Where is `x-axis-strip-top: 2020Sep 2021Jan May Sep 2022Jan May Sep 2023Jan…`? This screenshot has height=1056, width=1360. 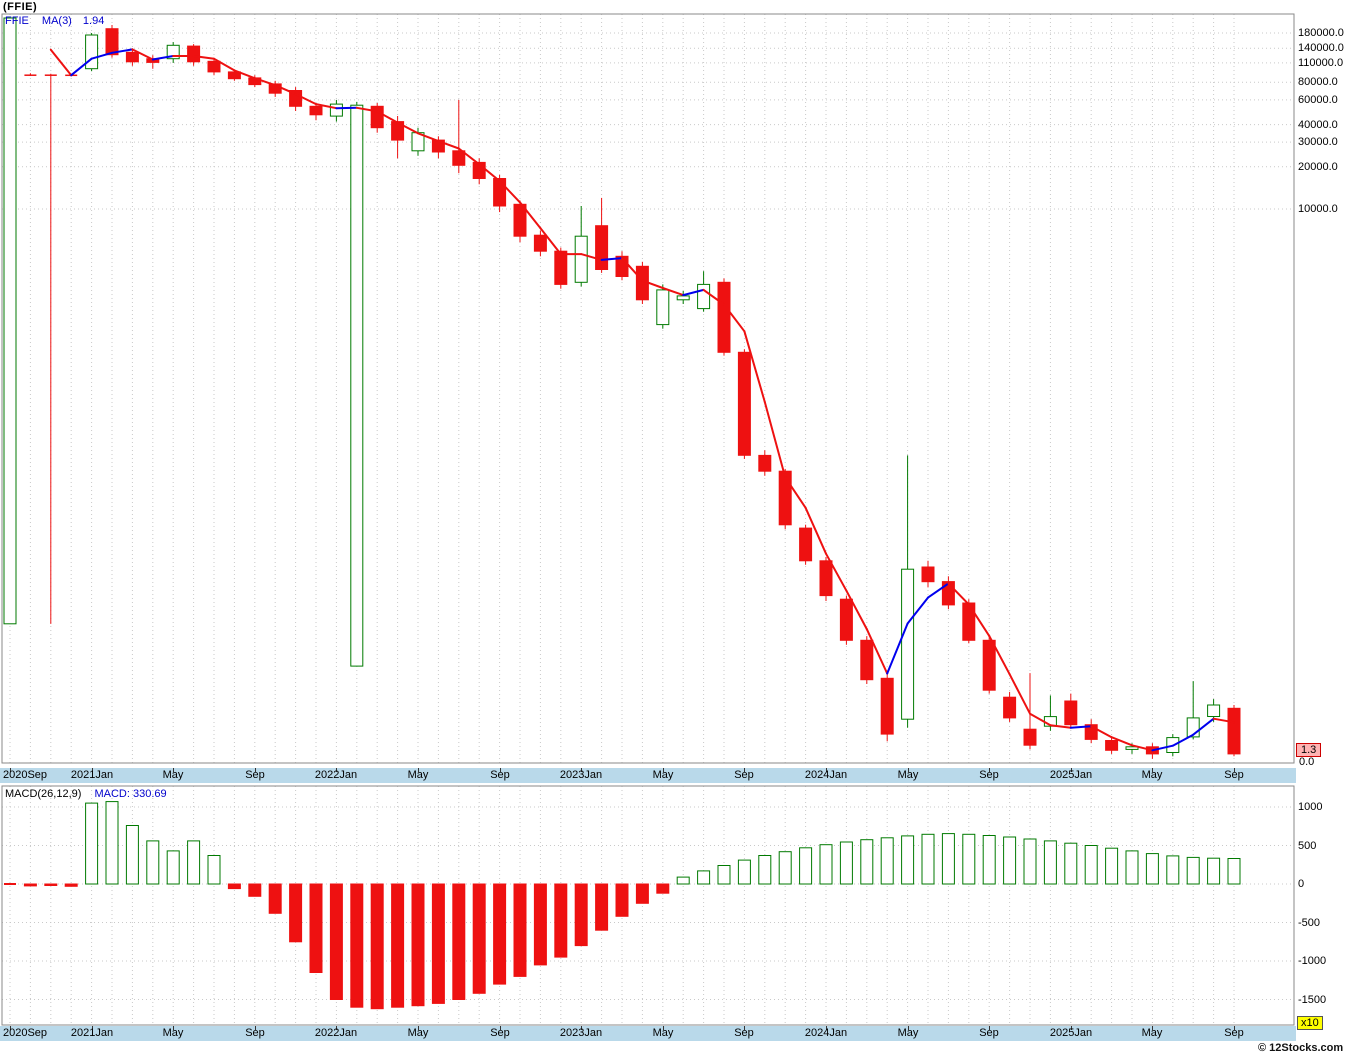
x-axis-strip-top: 2020Sep 2021Jan May Sep 2022Jan May Sep 2023Jan… is located at coordinates (648, 775).